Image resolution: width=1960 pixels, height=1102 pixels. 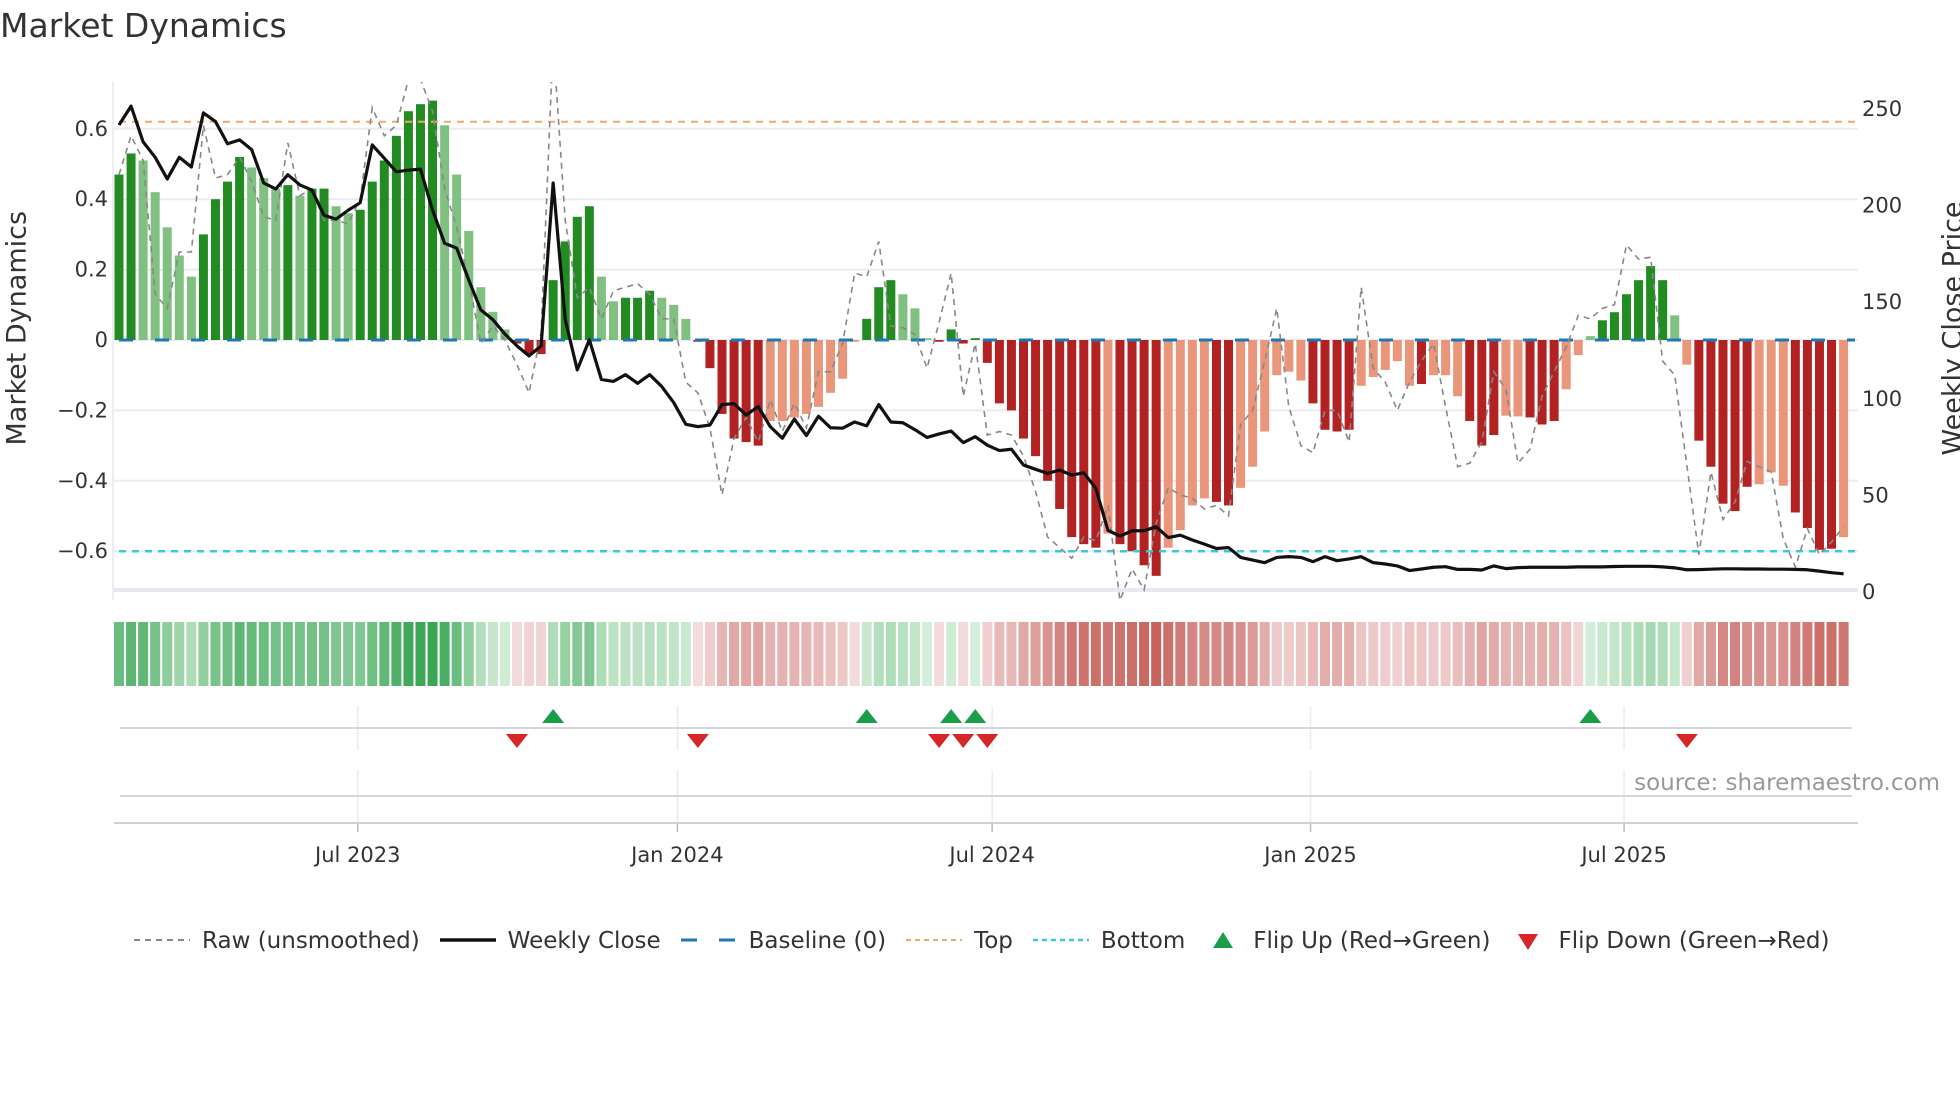 What do you see at coordinates (1528, 942) in the screenshot?
I see `flip-down-swatch-icon` at bounding box center [1528, 942].